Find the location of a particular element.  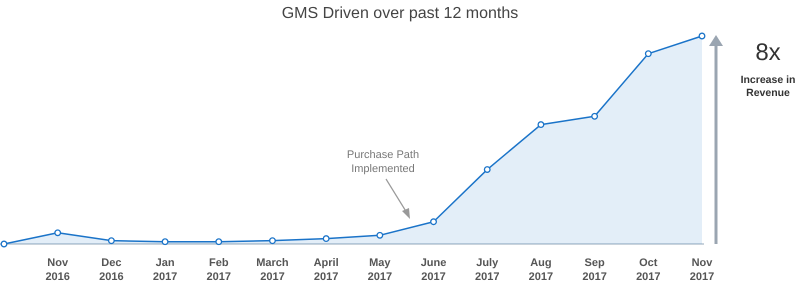

x-tick-label: Nov 2017 is located at coordinates (702, 269).